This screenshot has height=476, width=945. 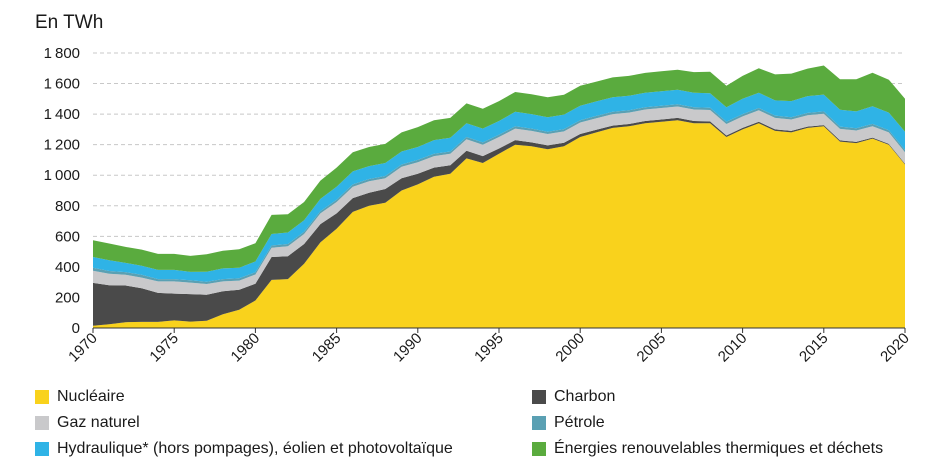 What do you see at coordinates (91, 396) in the screenshot?
I see `legend-label: Nucléaire` at bounding box center [91, 396].